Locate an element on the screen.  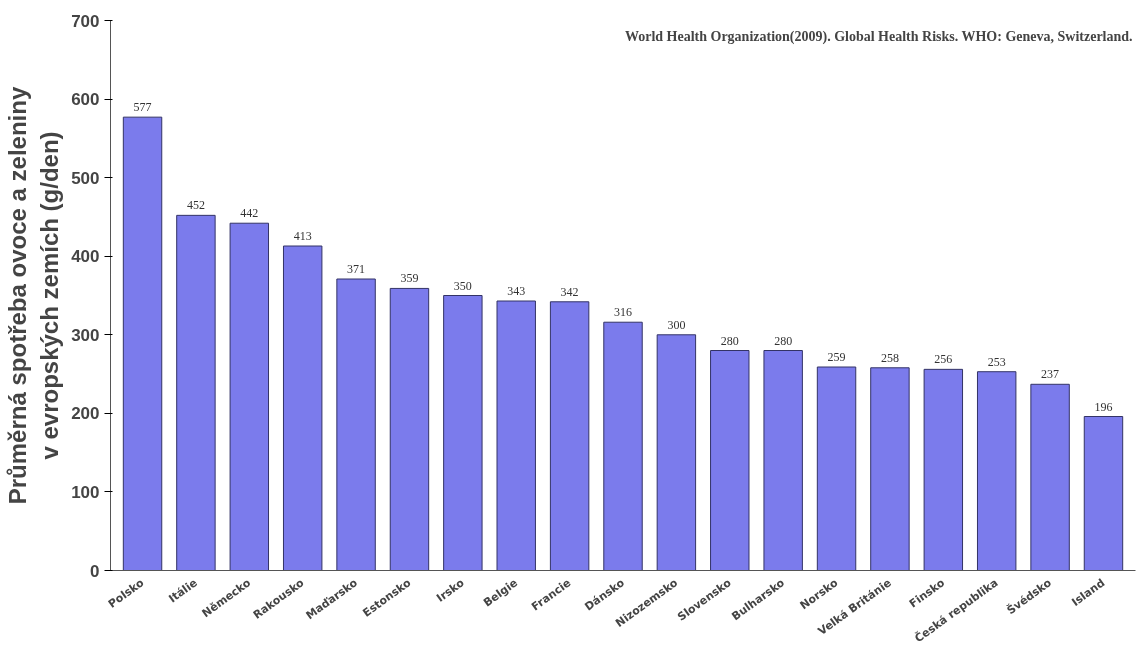
y-axis-title: Průměrná spotřeba ovoce a zeleniny v evropských zemích (g/den) is located at coordinates (33, 295).